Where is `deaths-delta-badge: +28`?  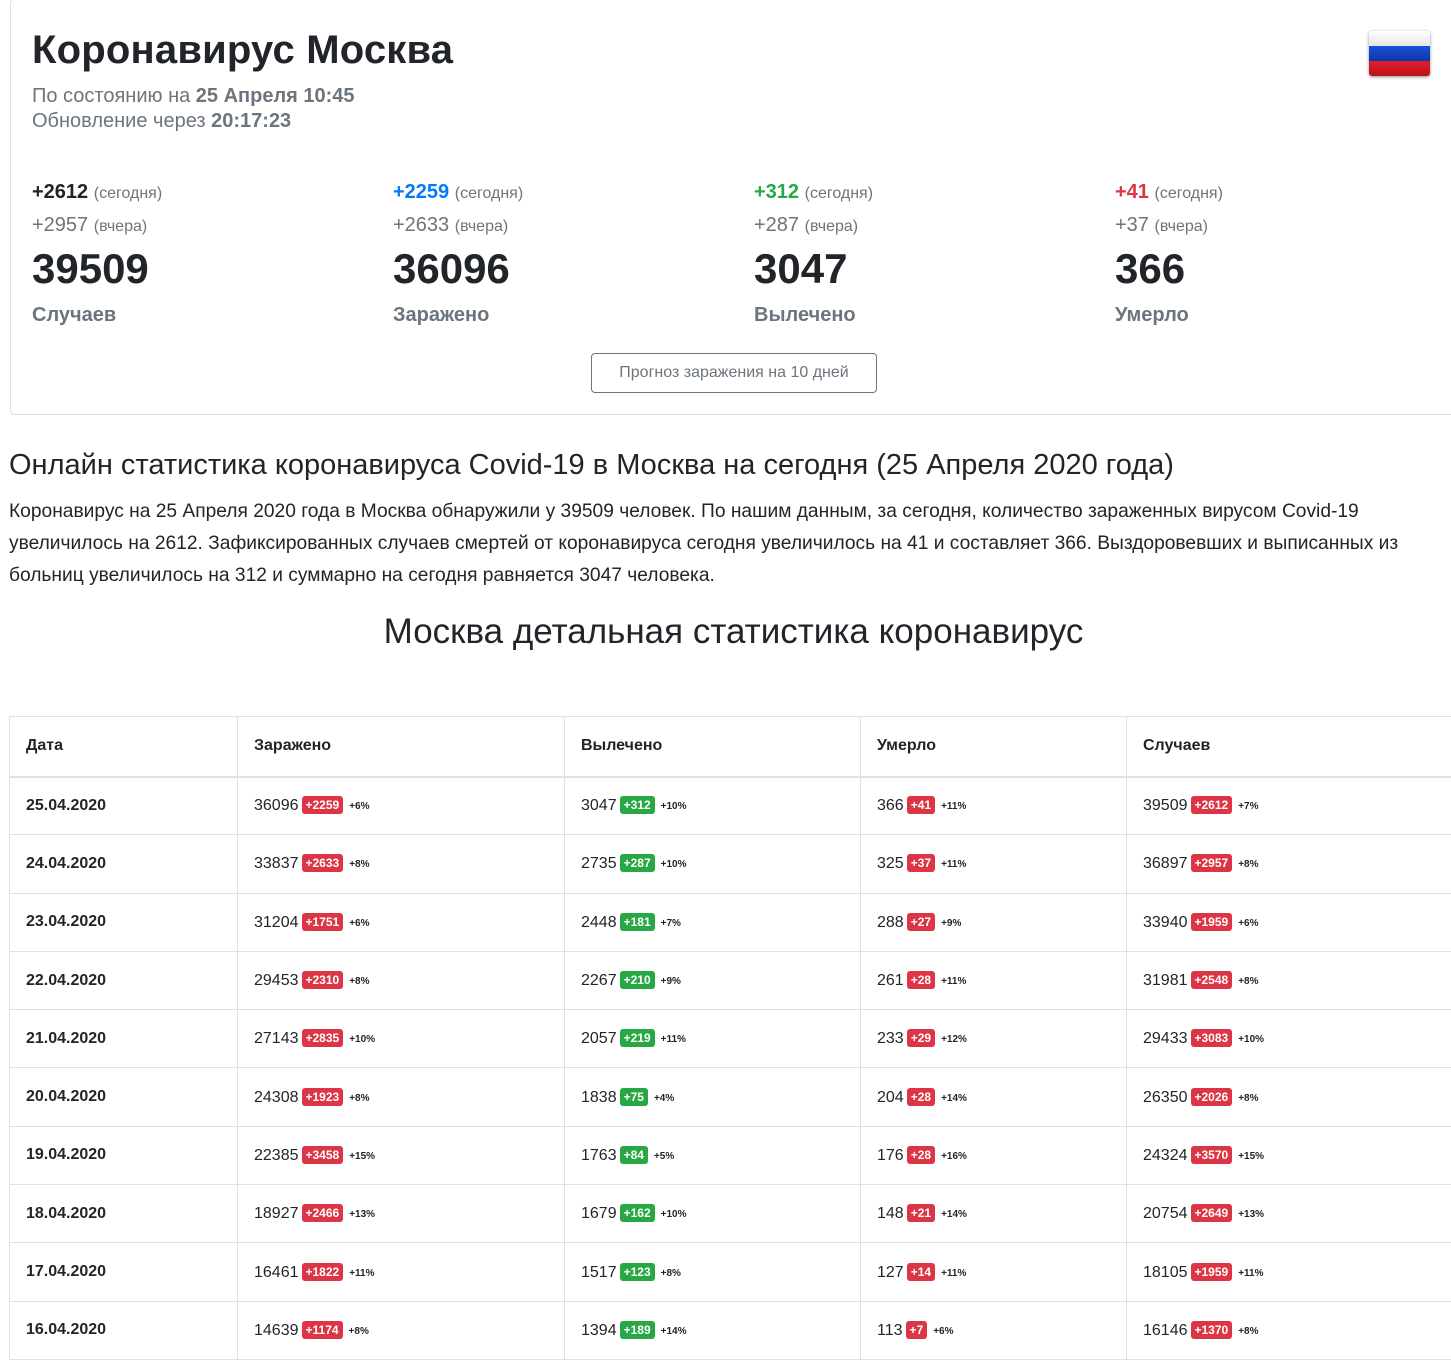
deaths-delta-badge: +28 is located at coordinates (921, 980).